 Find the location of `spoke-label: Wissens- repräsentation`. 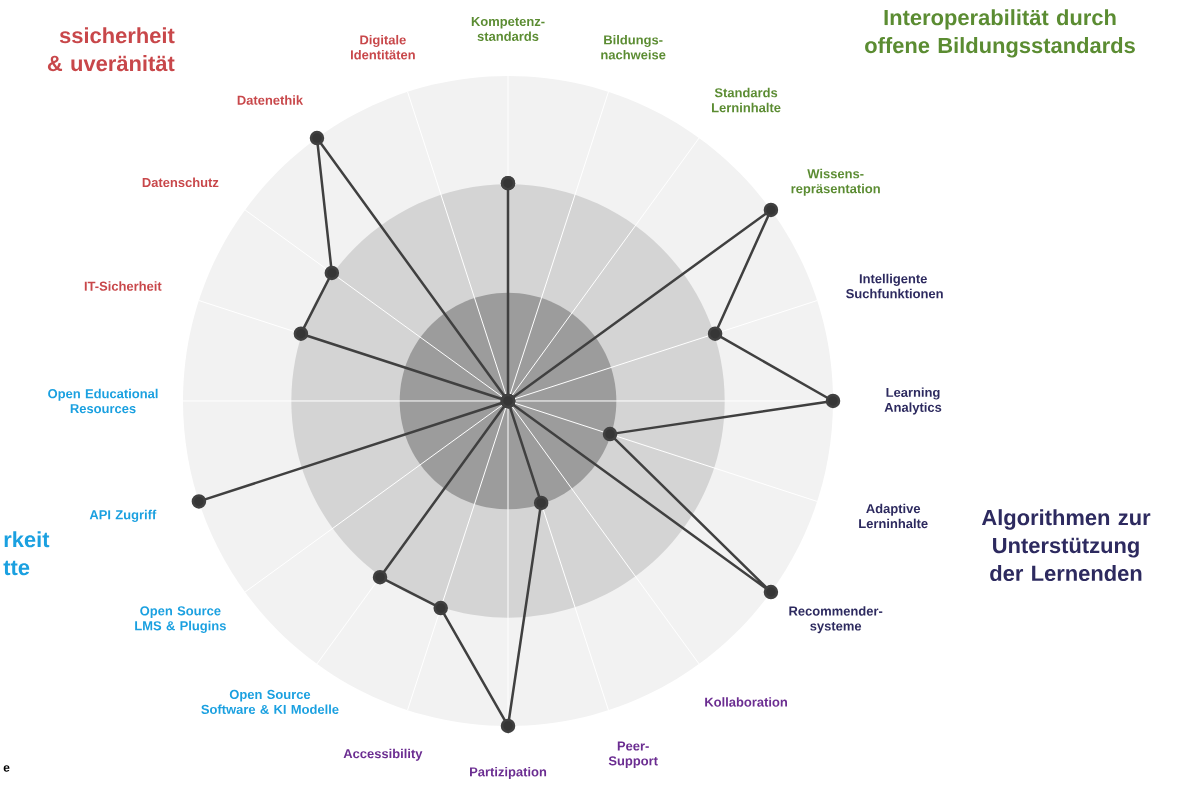

spoke-label: Wissens- repräsentation is located at coordinates (835, 182).